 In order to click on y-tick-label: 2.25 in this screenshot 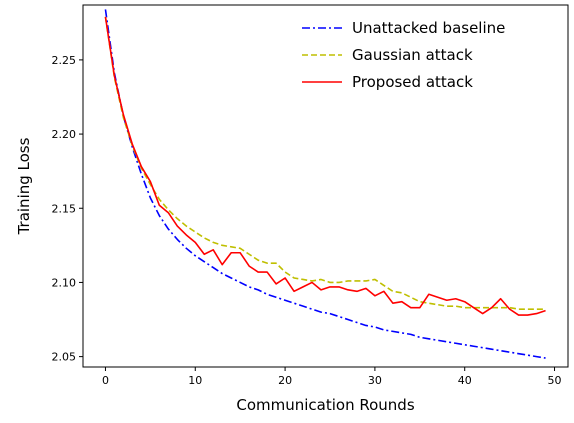, I will do `click(64, 60)`.